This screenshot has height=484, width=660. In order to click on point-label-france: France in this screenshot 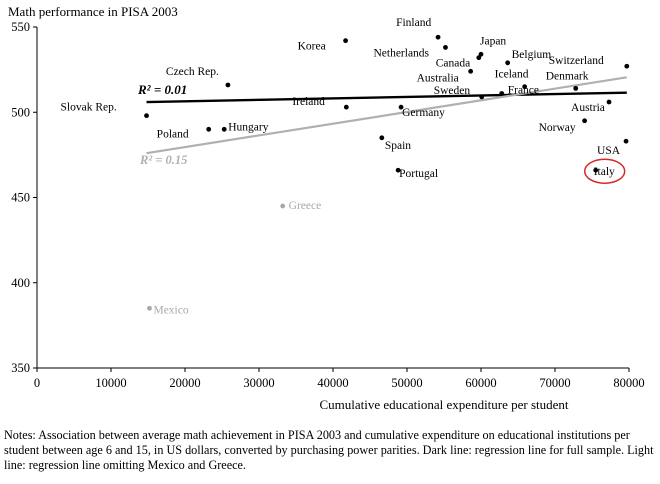, I will do `click(523, 90)`.